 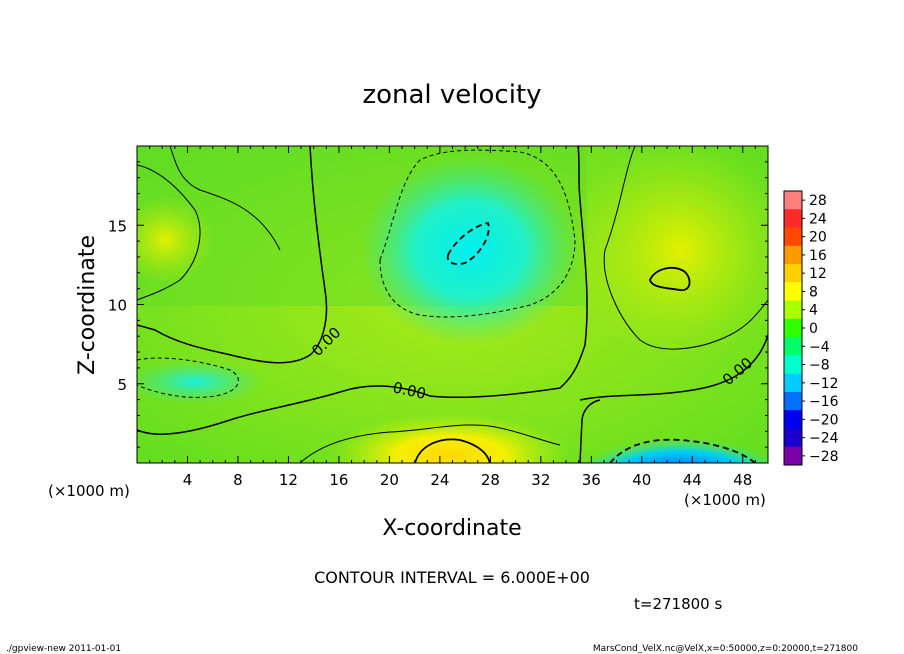 I want to click on y-tick-label: 5, so click(x=122, y=385).